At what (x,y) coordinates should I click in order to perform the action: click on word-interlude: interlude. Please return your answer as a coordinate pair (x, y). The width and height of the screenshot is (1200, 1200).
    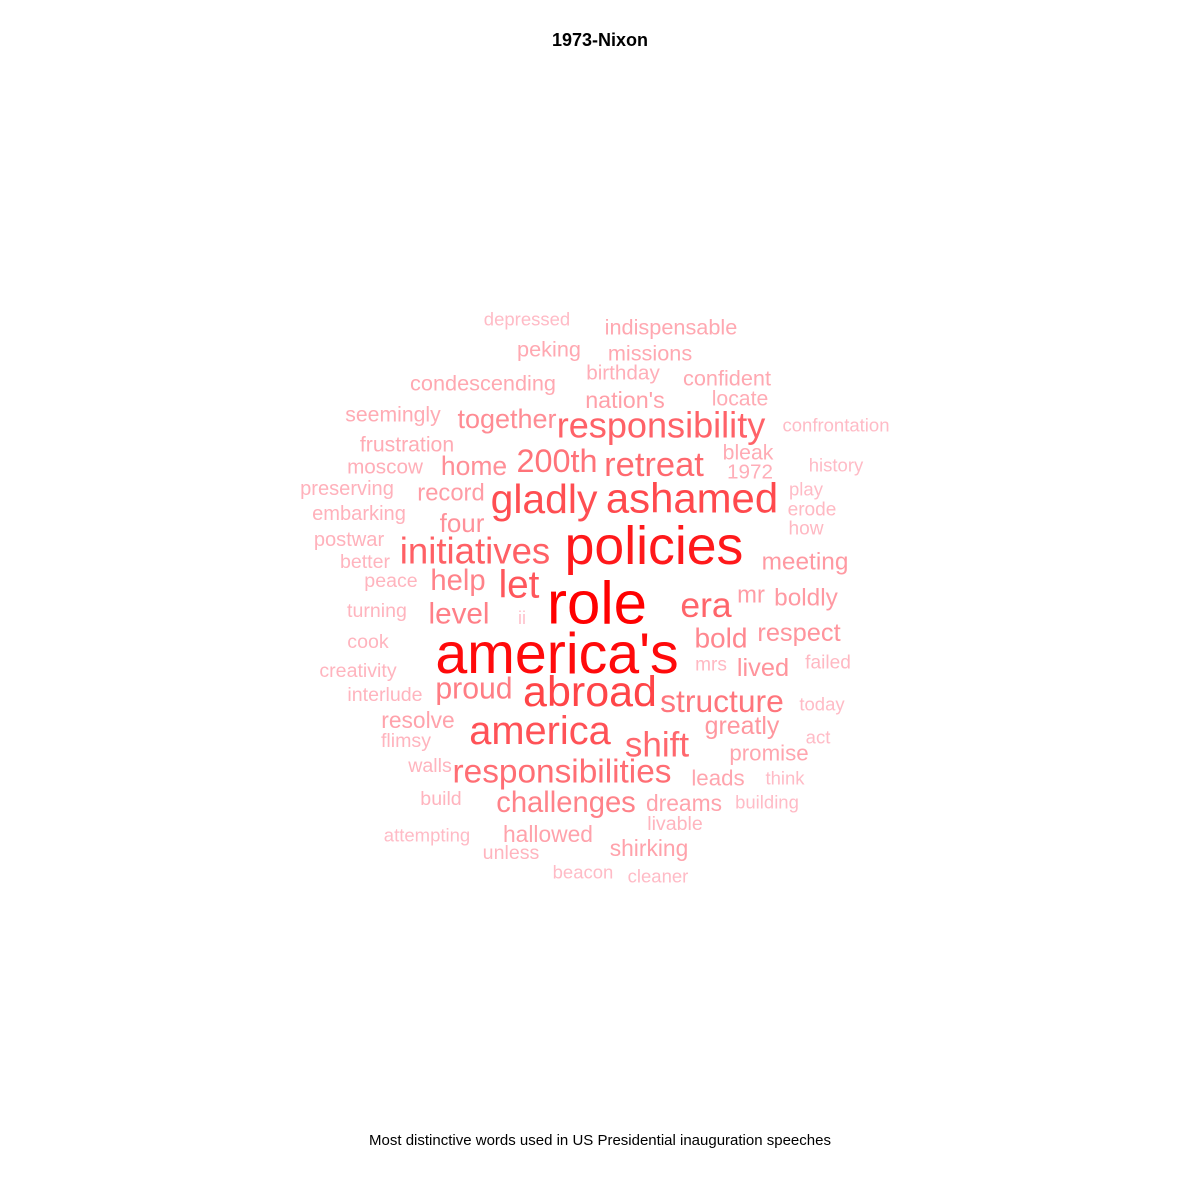
    Looking at the image, I should click on (384, 695).